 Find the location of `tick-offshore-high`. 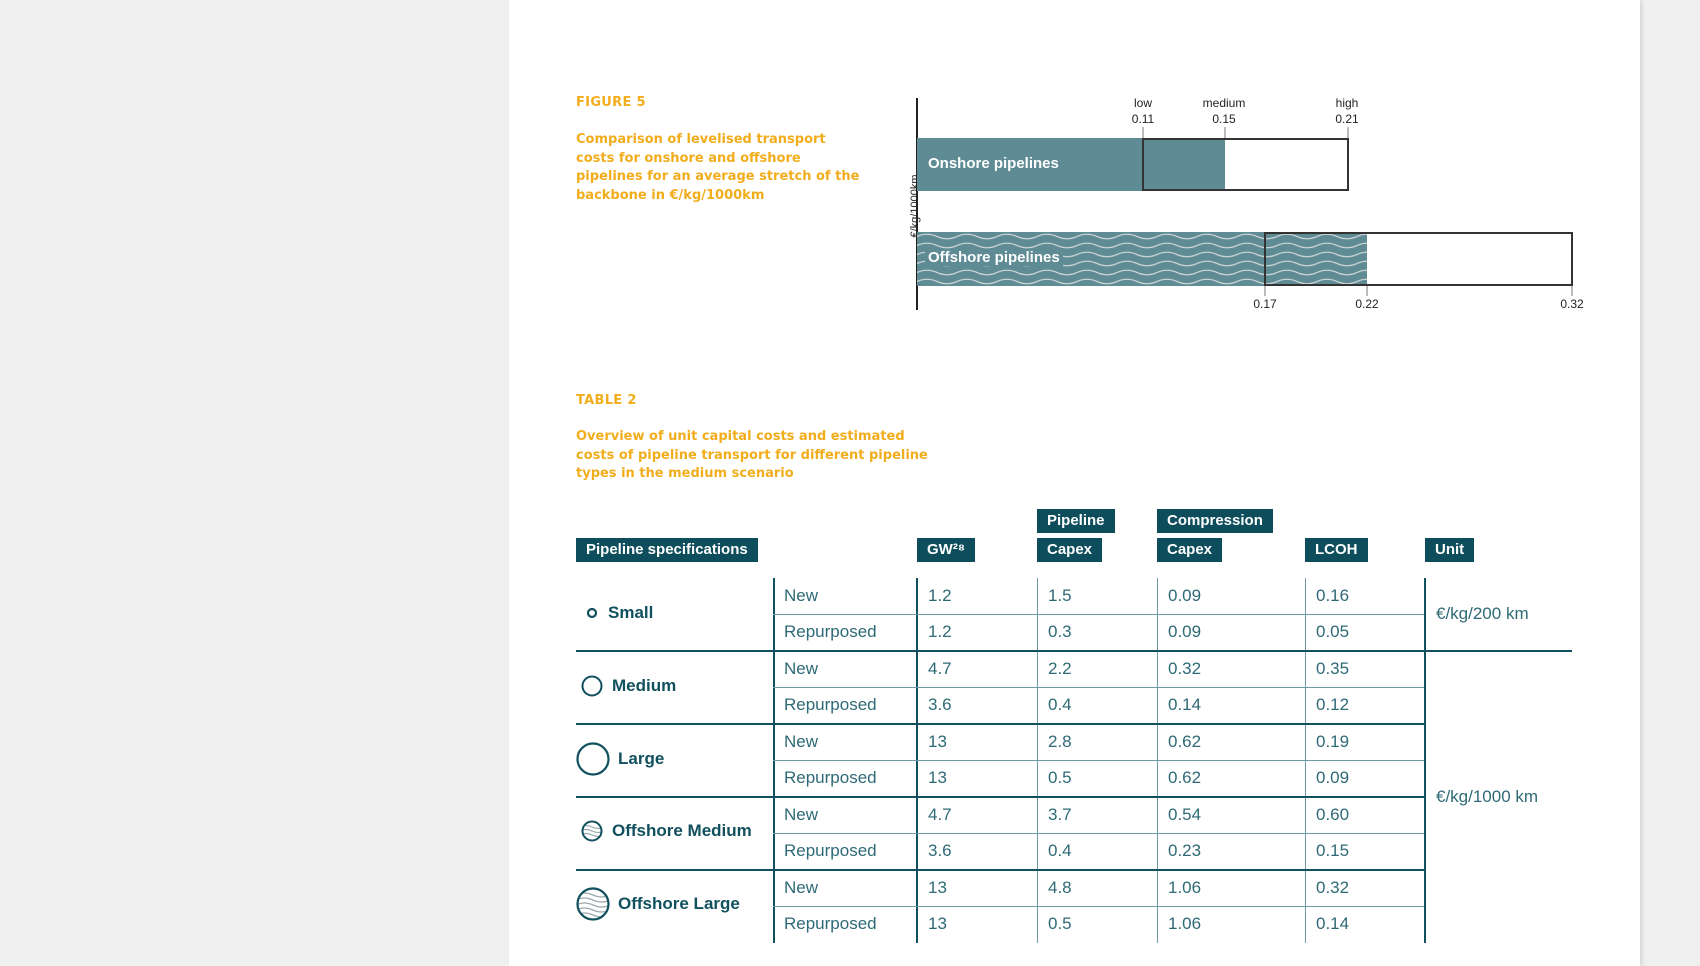

tick-offshore-high is located at coordinates (1572, 291).